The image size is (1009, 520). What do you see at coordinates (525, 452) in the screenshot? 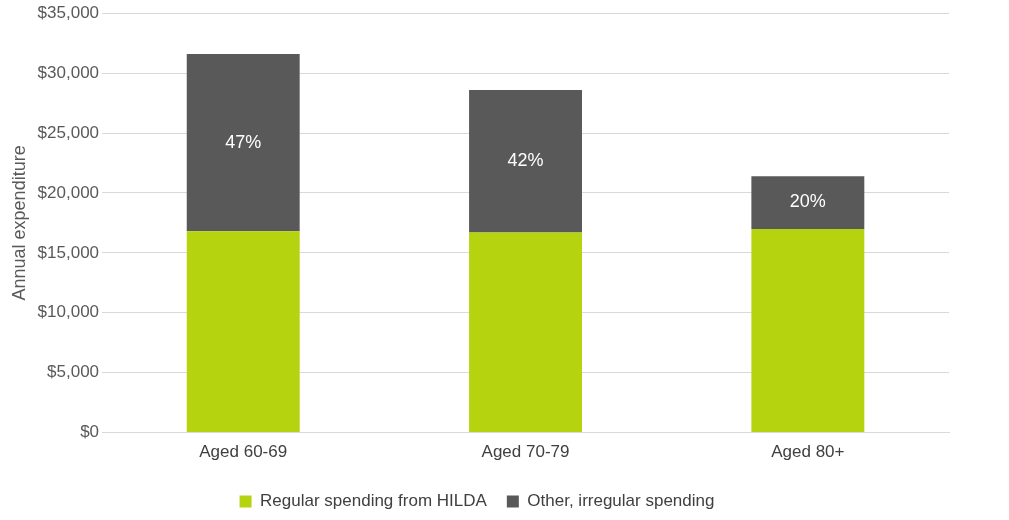
I see `x-tick-label: Aged 70-79` at bounding box center [525, 452].